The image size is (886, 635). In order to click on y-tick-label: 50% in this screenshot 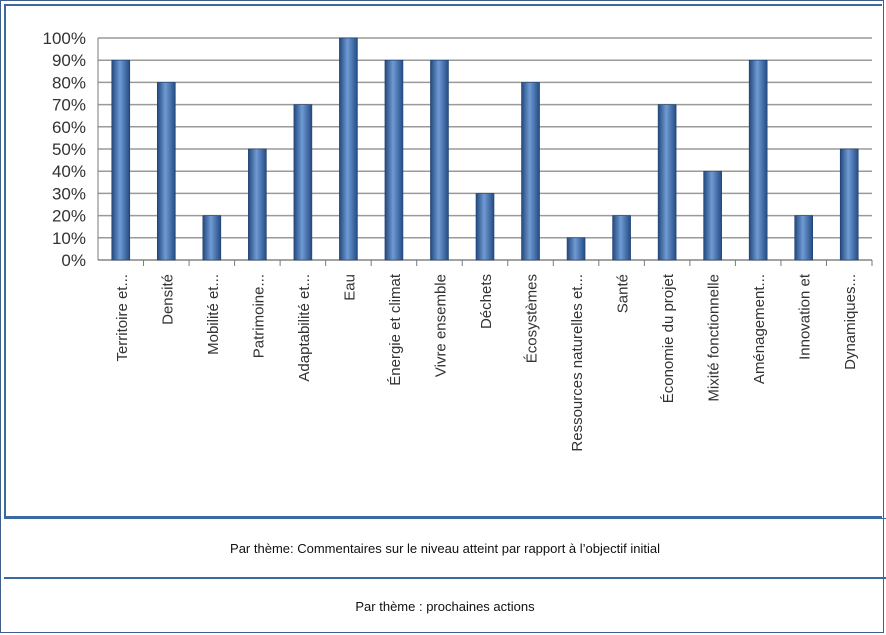, I will do `click(69, 149)`.